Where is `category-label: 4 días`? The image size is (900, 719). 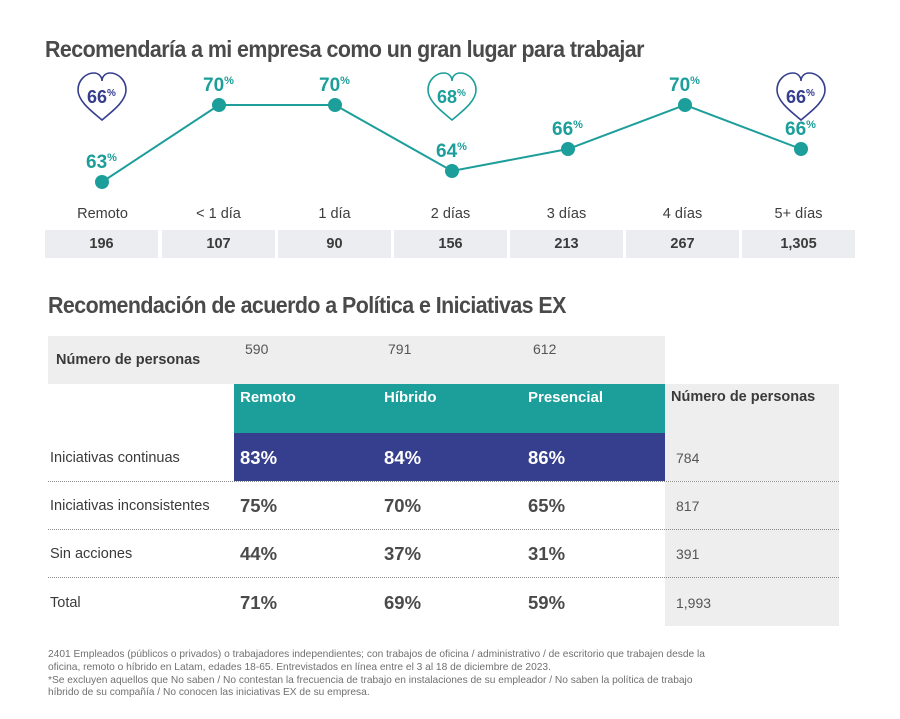
category-label: 4 días is located at coordinates (682, 214).